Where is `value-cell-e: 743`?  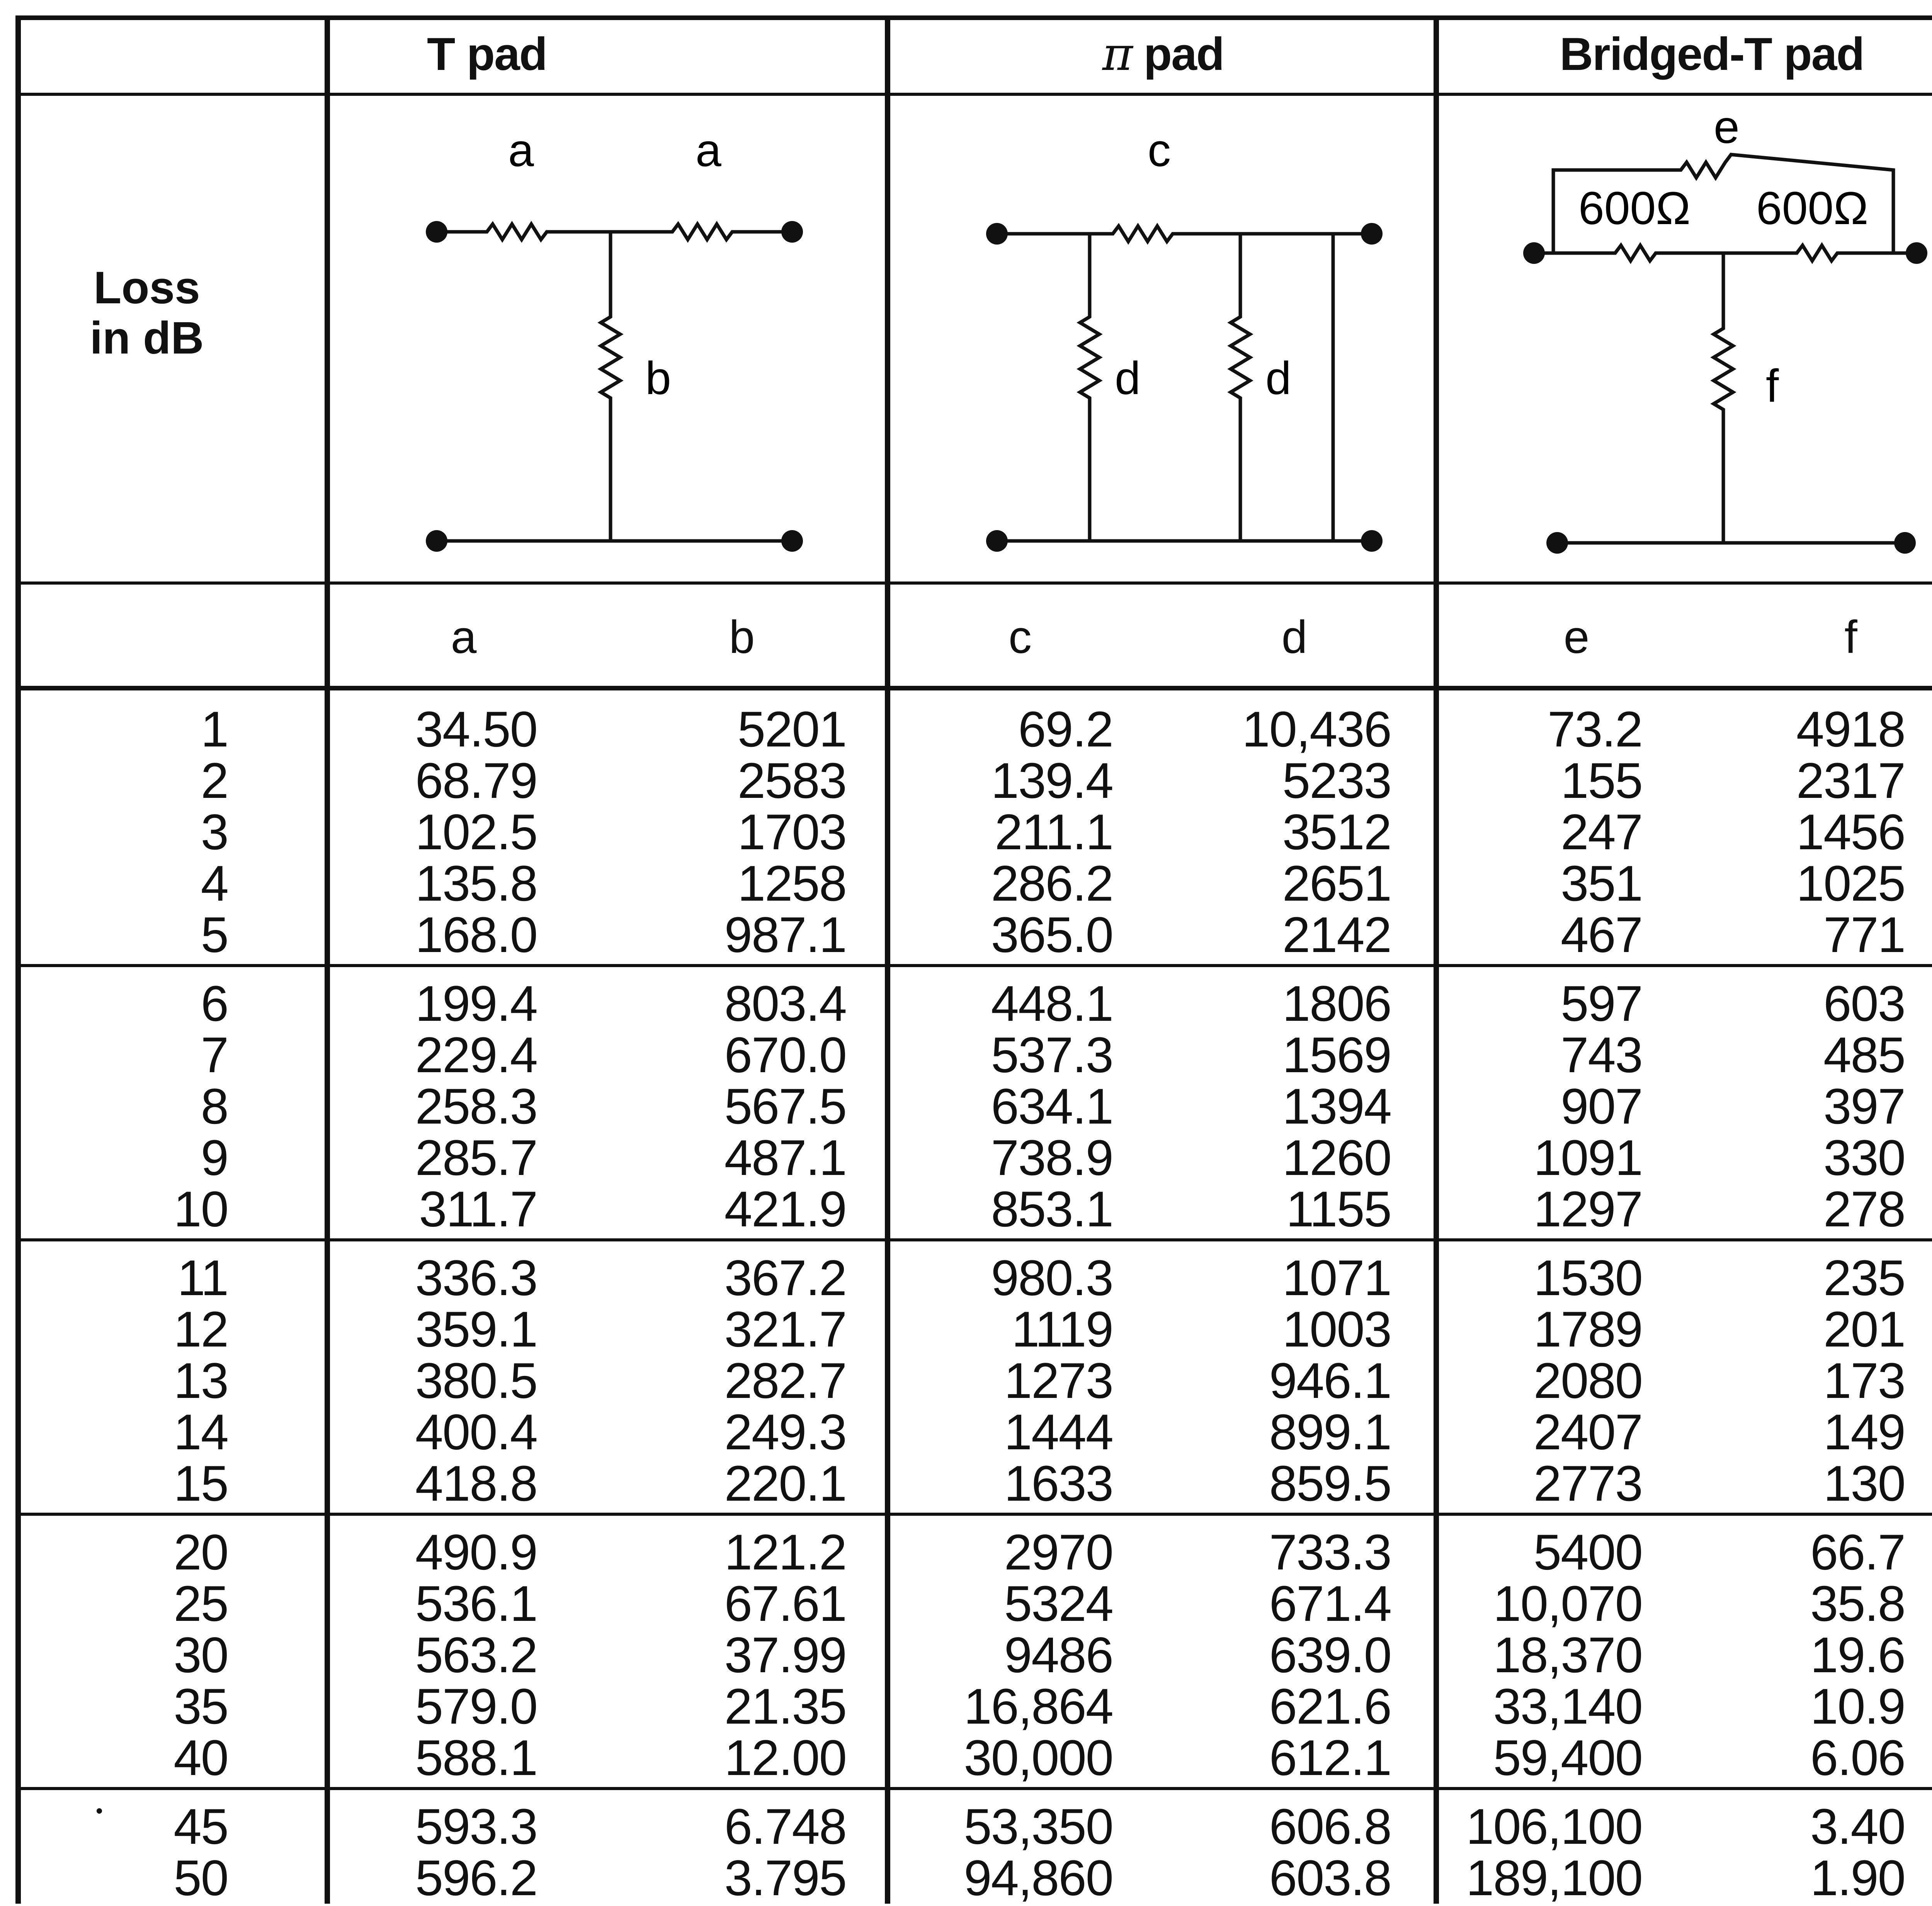
value-cell-e: 743 is located at coordinates (1602, 1055).